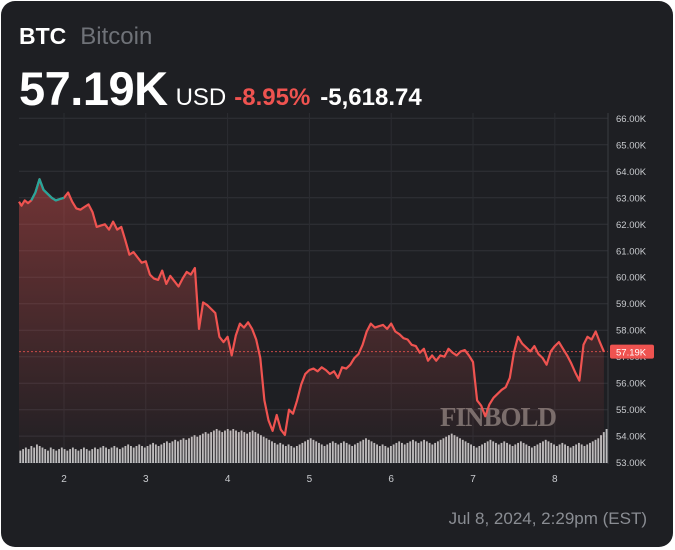 The image size is (675, 550). I want to click on y-tick-label: 64.00K, so click(631, 172).